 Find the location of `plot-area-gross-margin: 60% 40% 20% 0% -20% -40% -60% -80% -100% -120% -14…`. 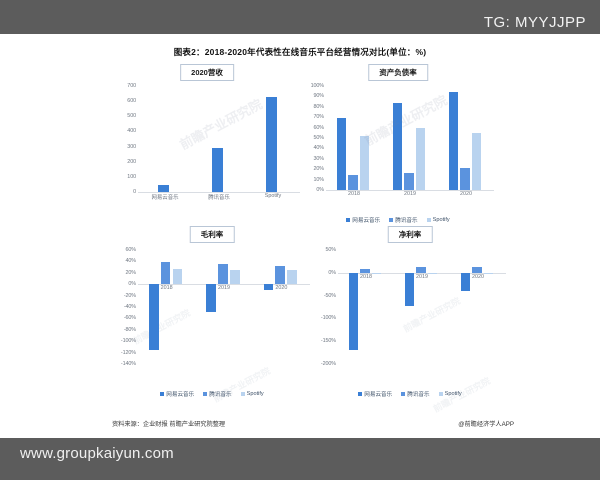

plot-area-gross-margin: 60% 40% 20% 0% -20% -40% -60% -80% -100% -120% -14… is located at coordinates (212, 307).